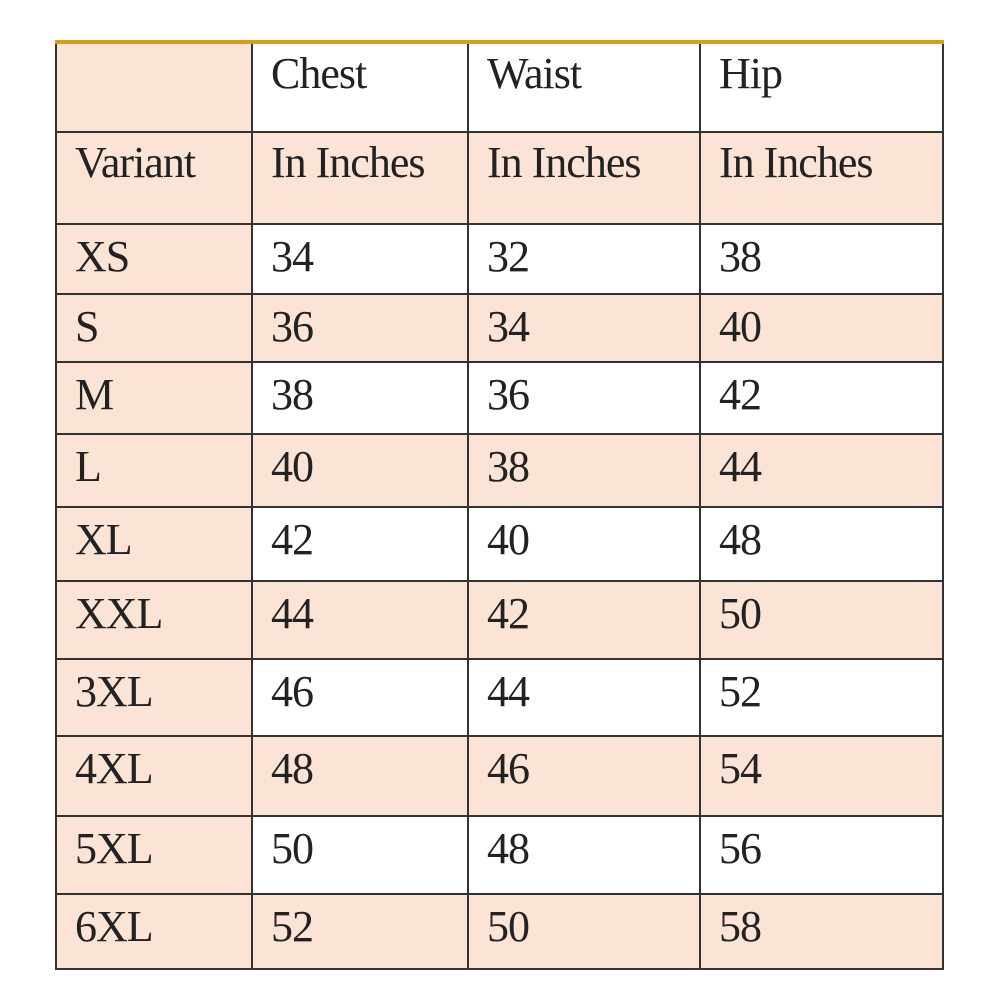  Describe the element at coordinates (360, 697) in the screenshot. I see `chest-cell: 46` at that location.